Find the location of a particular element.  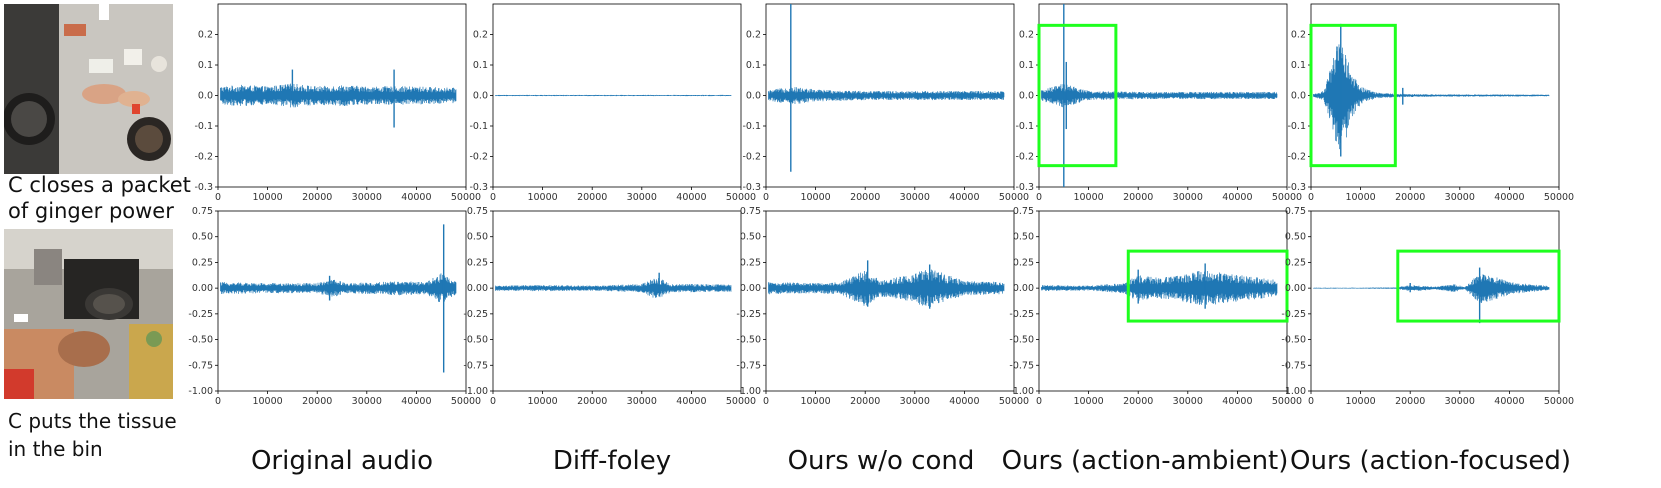

column-title-diff-foley: Diff-foley is located at coordinates (612, 461).